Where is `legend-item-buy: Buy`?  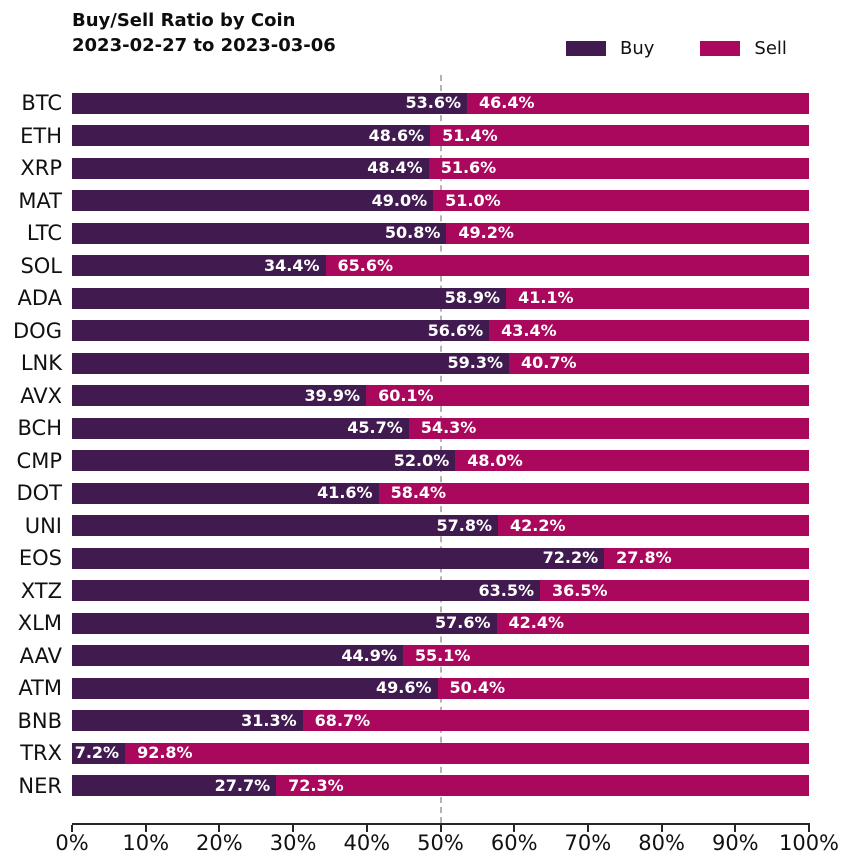
legend-item-buy: Buy is located at coordinates (610, 48).